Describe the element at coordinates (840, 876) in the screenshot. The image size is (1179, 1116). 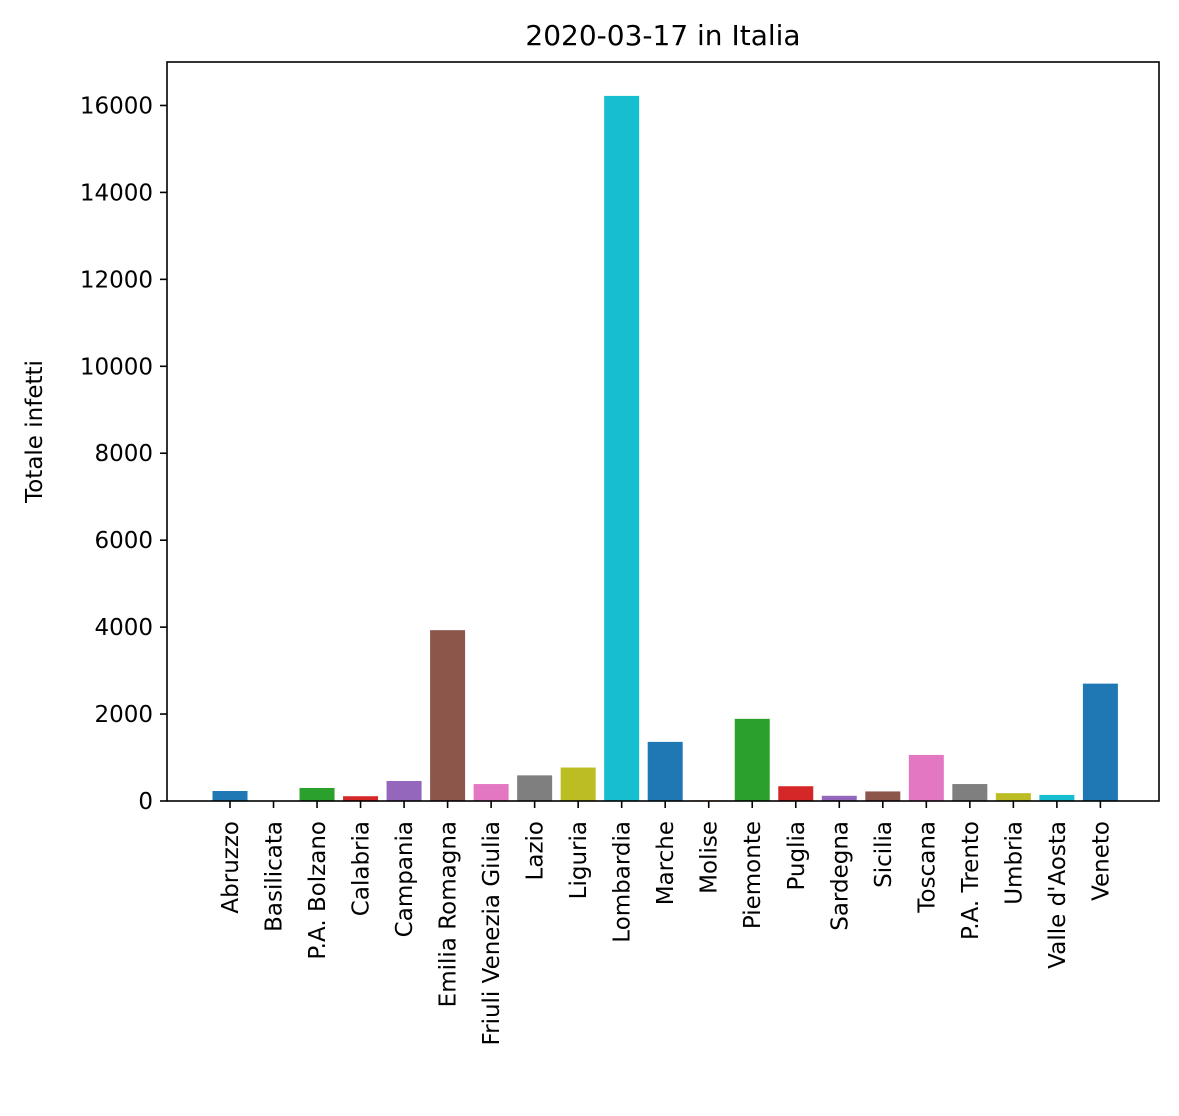
I see `x-tick-label: Sardegna` at that location.